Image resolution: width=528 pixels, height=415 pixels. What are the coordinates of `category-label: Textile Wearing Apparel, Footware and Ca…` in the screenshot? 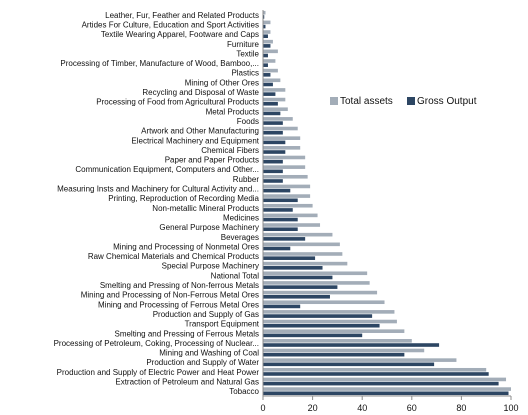 It's located at (180, 34).